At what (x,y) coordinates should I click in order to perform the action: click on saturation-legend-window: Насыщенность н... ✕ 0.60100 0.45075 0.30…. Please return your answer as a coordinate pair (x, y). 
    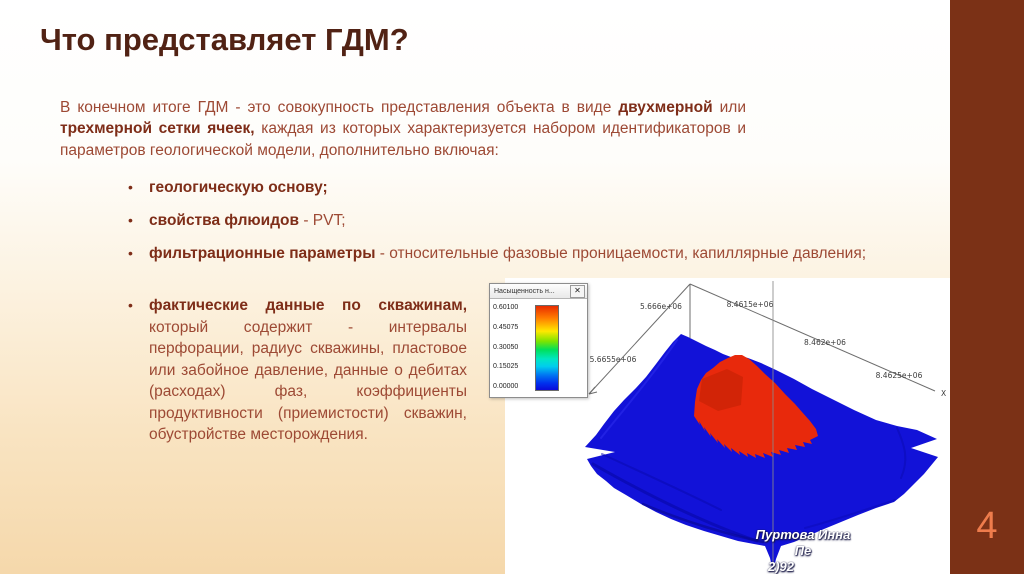
    Looking at the image, I should click on (538, 340).